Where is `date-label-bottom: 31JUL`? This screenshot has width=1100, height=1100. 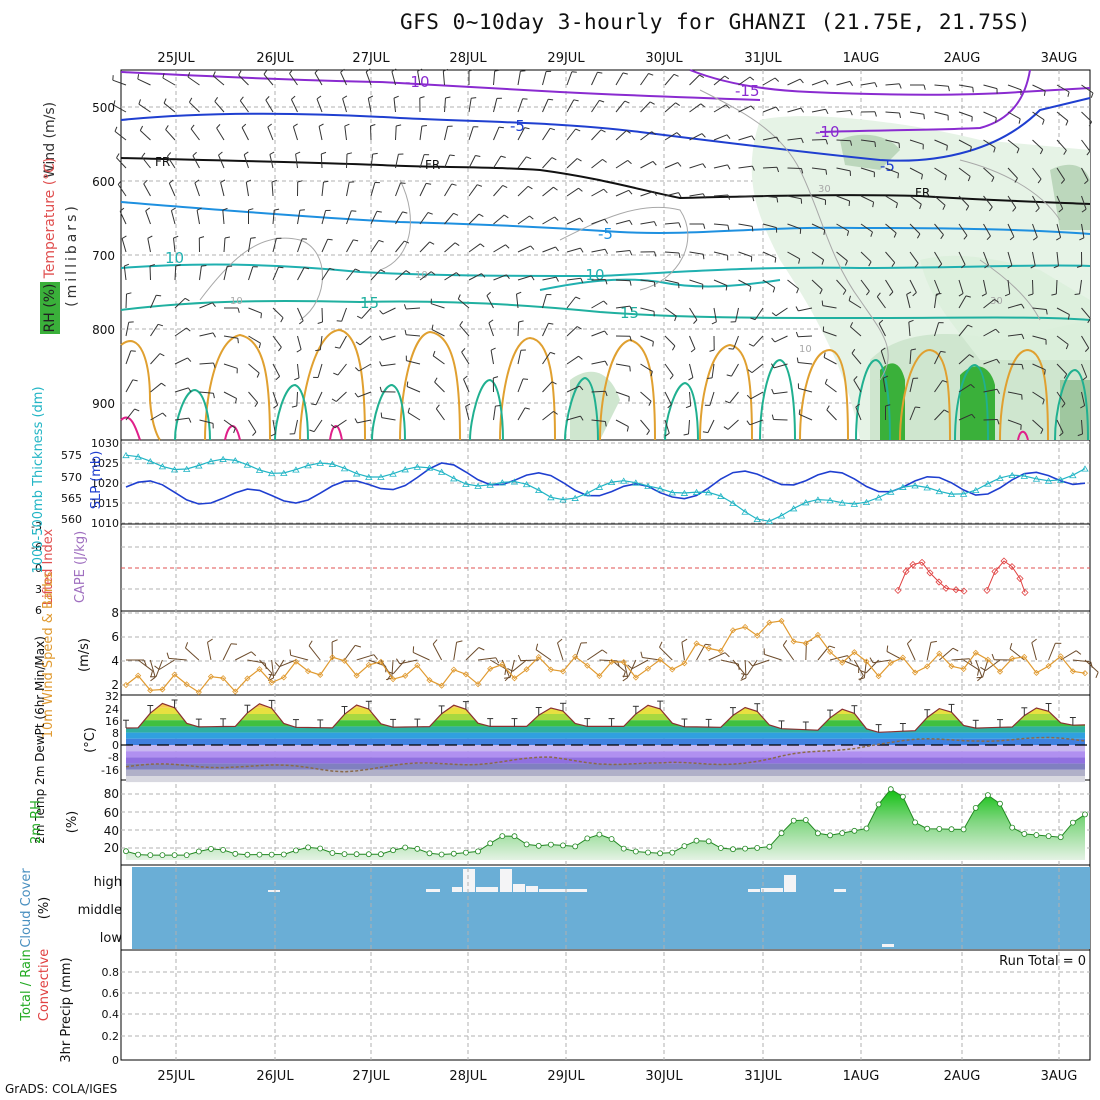 date-label-bottom: 31JUL is located at coordinates (763, 1076).